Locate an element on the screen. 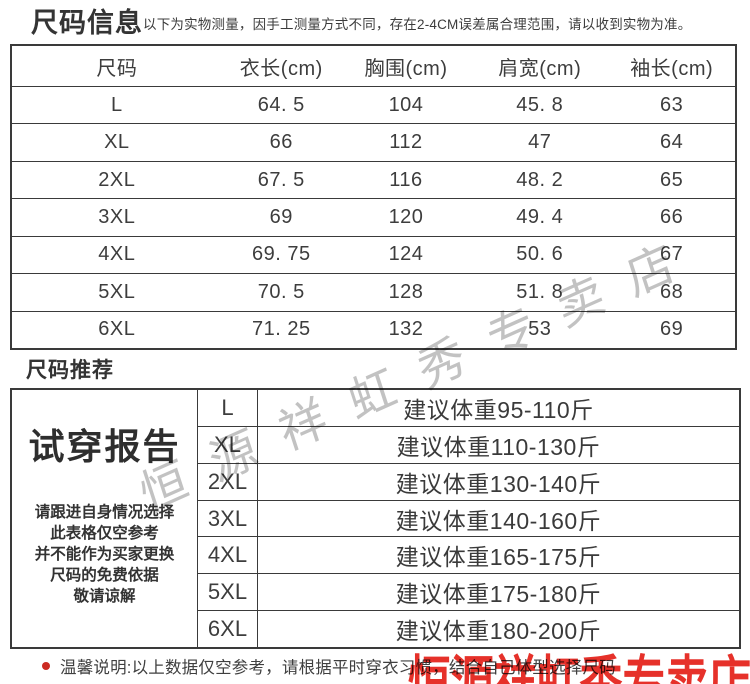 Image resolution: width=750 pixels, height=684 pixels. table-row: 4XL 69. 75 124 50. 6 67 is located at coordinates (373, 256).